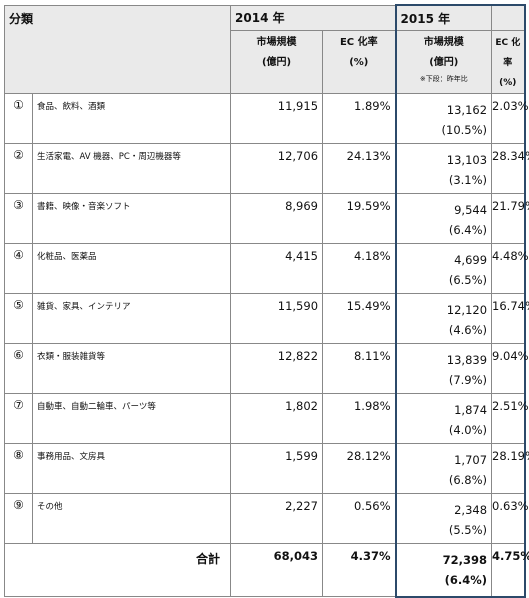  What do you see at coordinates (443, 79) in the screenshot?
I see `yoy-note: ※下段：昨年比` at bounding box center [443, 79].